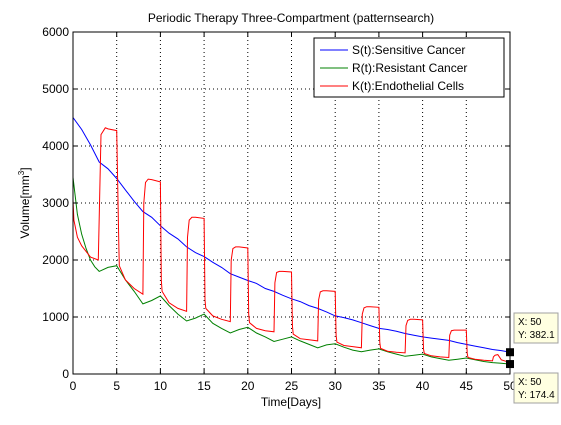  Describe the element at coordinates (25, 168) in the screenshot. I see `y-axis-label-close: ]` at that location.